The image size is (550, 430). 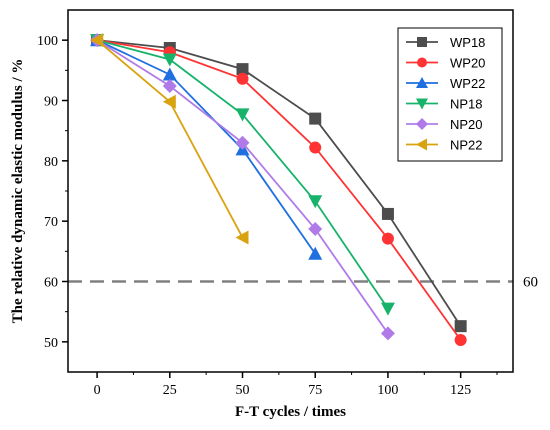 I want to click on y-tick-label: 50, so click(x=51, y=343).